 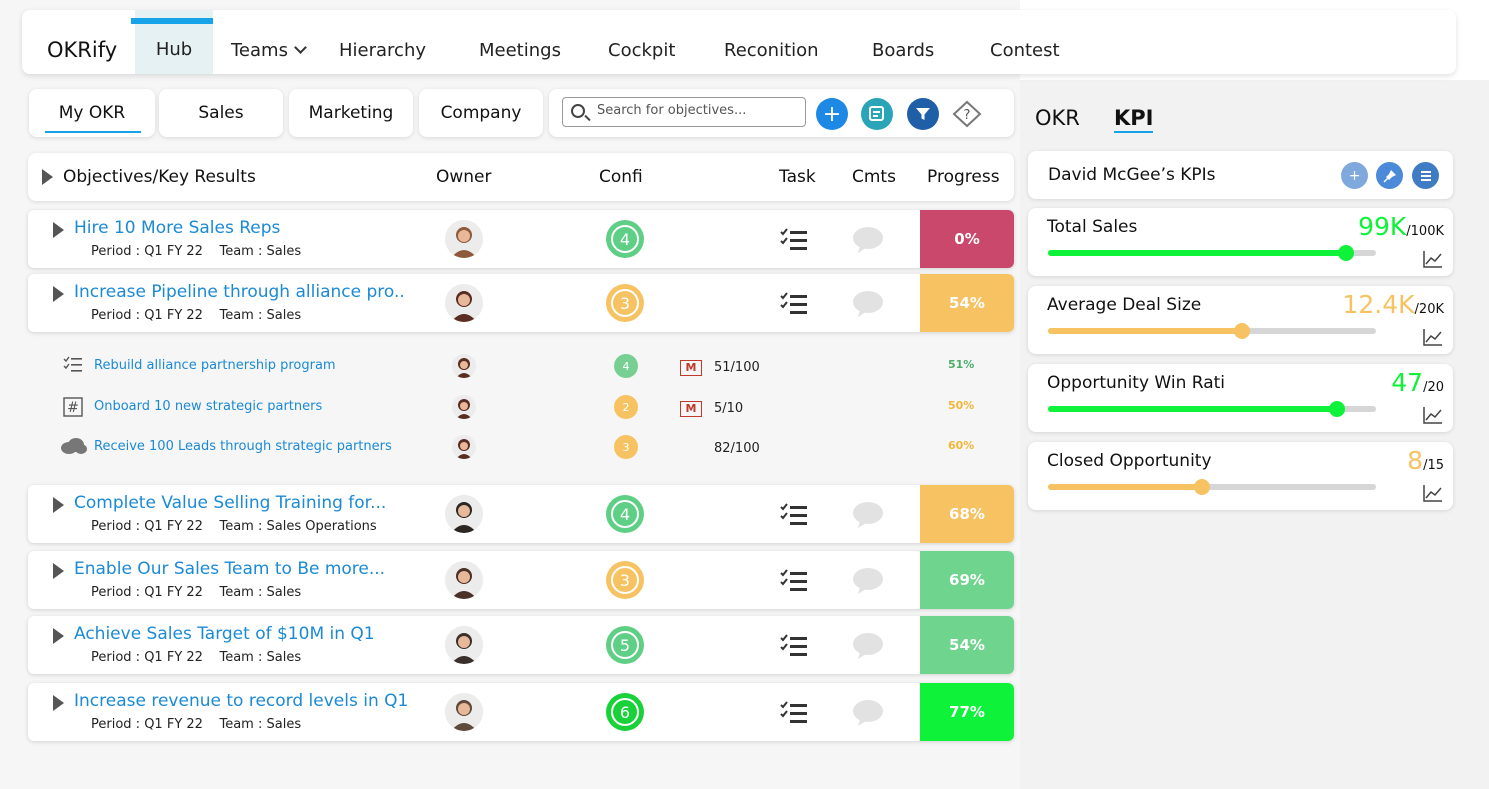 What do you see at coordinates (284, 724) in the screenshot?
I see `team-value: Sales` at bounding box center [284, 724].